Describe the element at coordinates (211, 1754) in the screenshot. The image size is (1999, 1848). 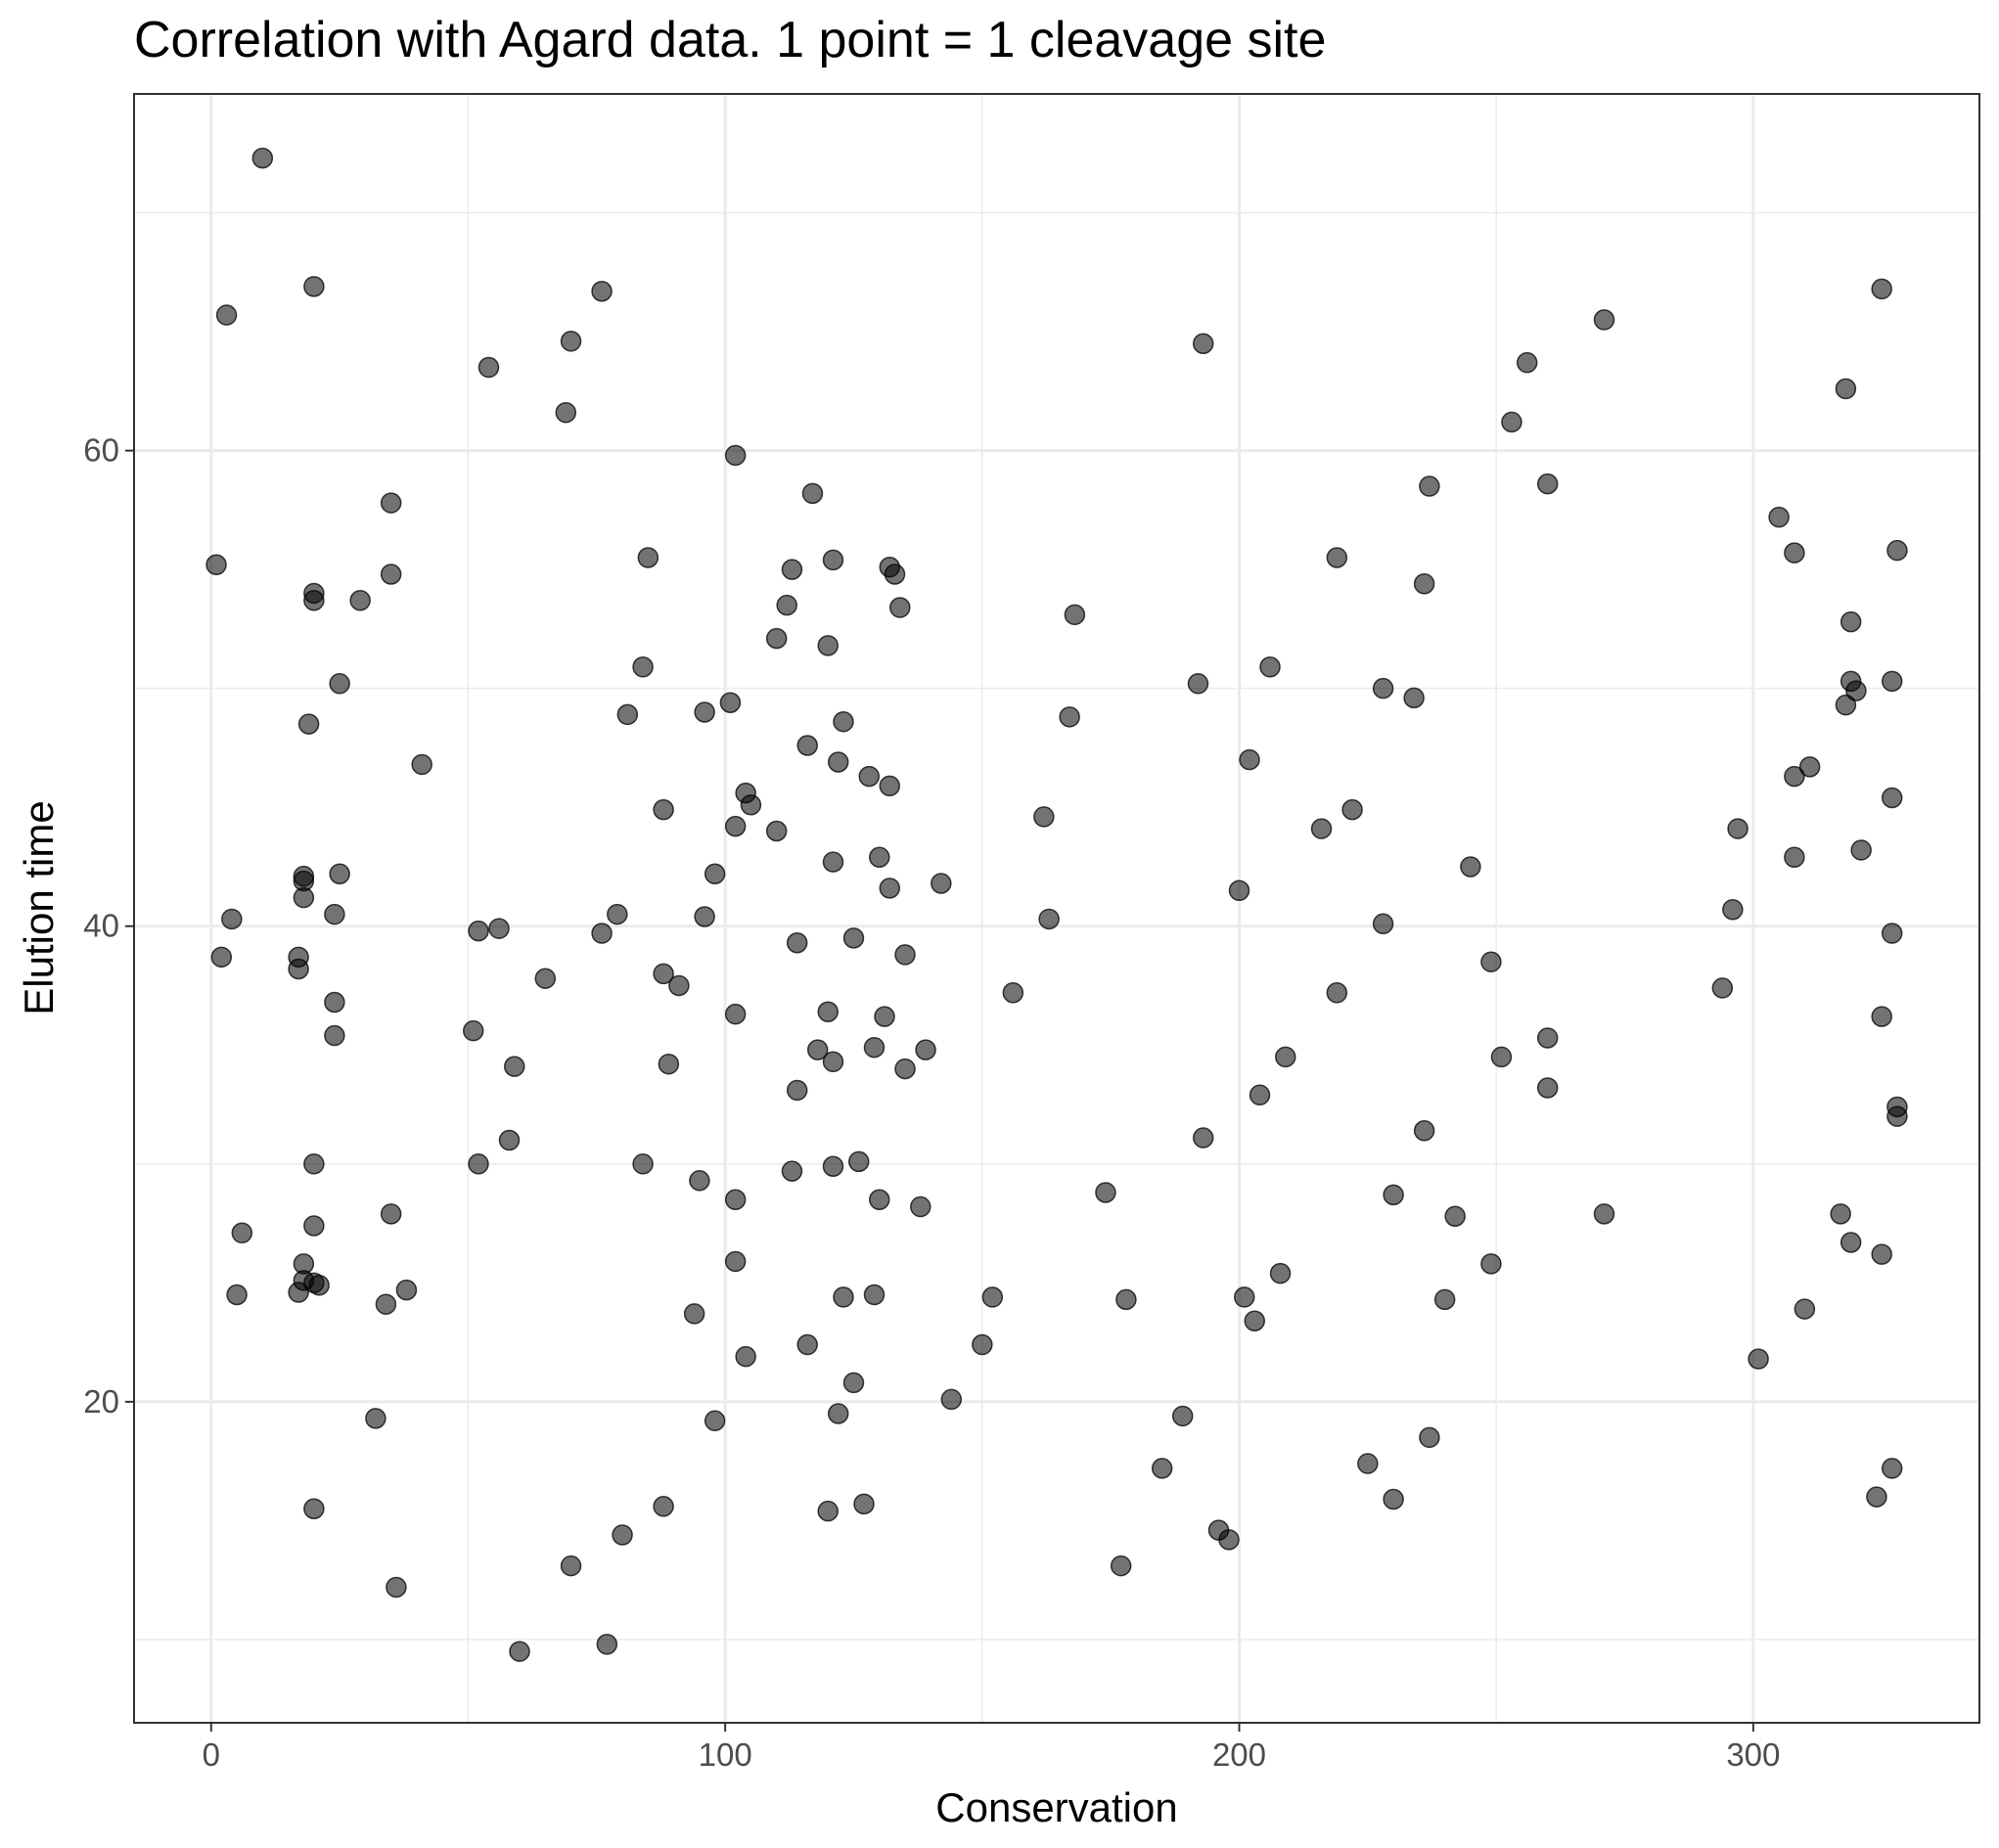
I see `x-tick-label: 0` at that location.